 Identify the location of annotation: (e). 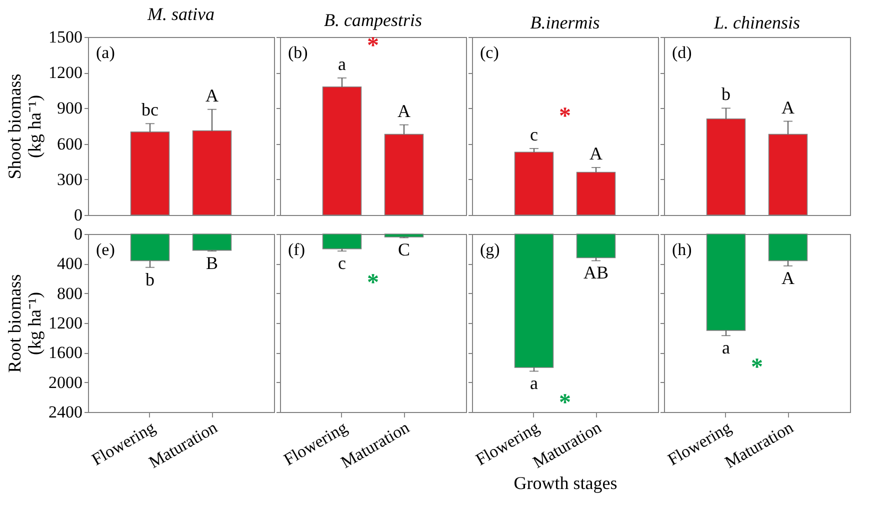
(105, 249).